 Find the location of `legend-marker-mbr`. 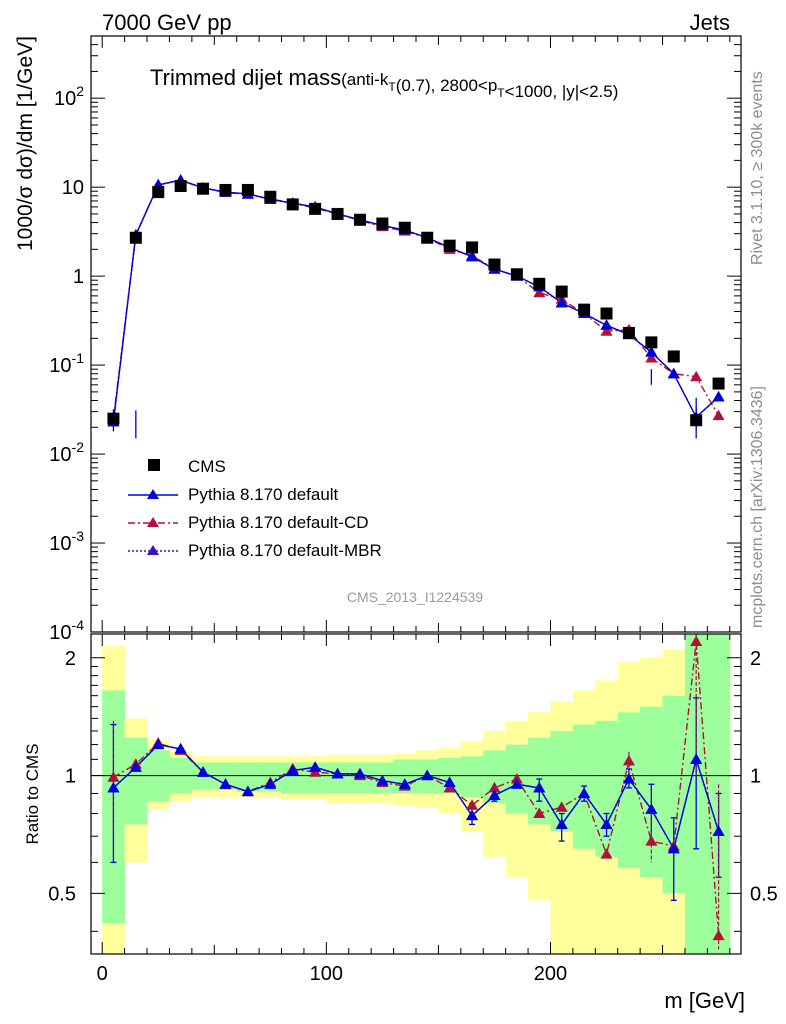

legend-marker-mbr is located at coordinates (153, 550).